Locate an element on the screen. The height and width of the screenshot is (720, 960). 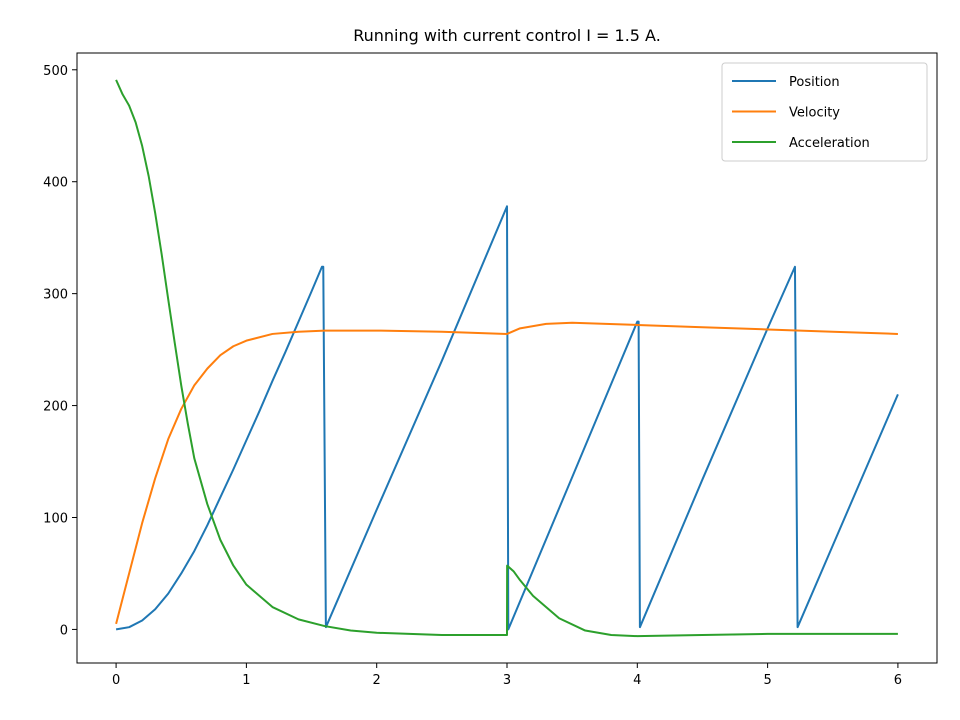
y-tick-label: 300 is located at coordinates (55, 295).